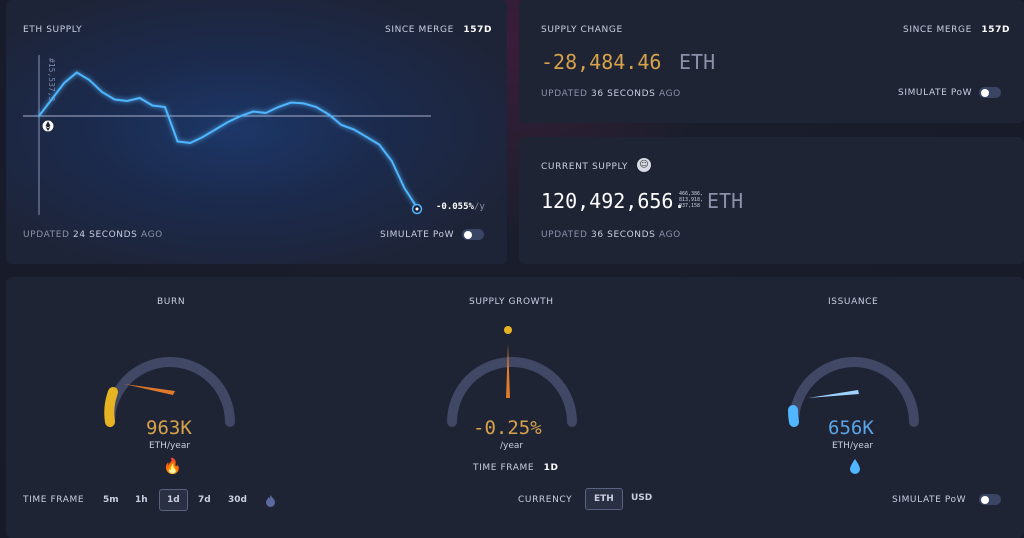  What do you see at coordinates (545, 500) in the screenshot?
I see `currency-label: CURRENCY` at bounding box center [545, 500].